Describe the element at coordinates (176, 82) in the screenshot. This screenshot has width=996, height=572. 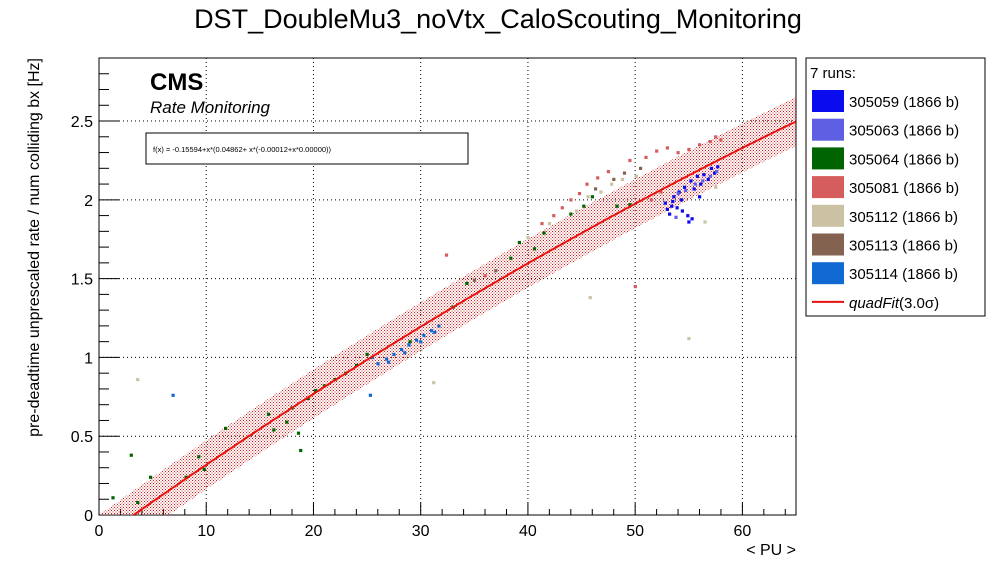
I see `cms-label: CMS` at that location.